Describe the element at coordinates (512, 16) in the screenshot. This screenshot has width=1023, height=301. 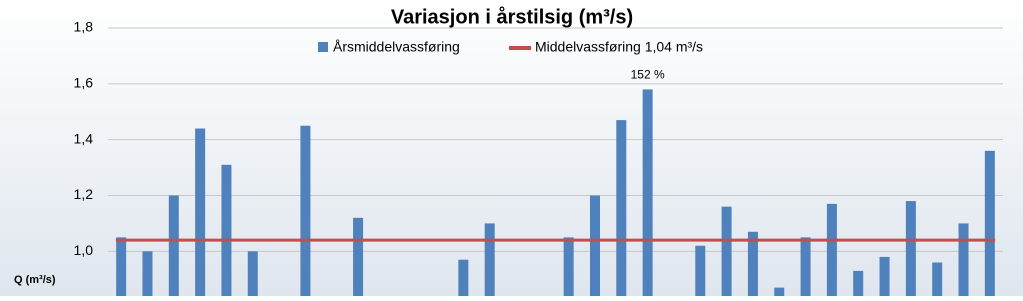
I see `chart-title: Variasjon i årstilsig (m³/s)` at that location.